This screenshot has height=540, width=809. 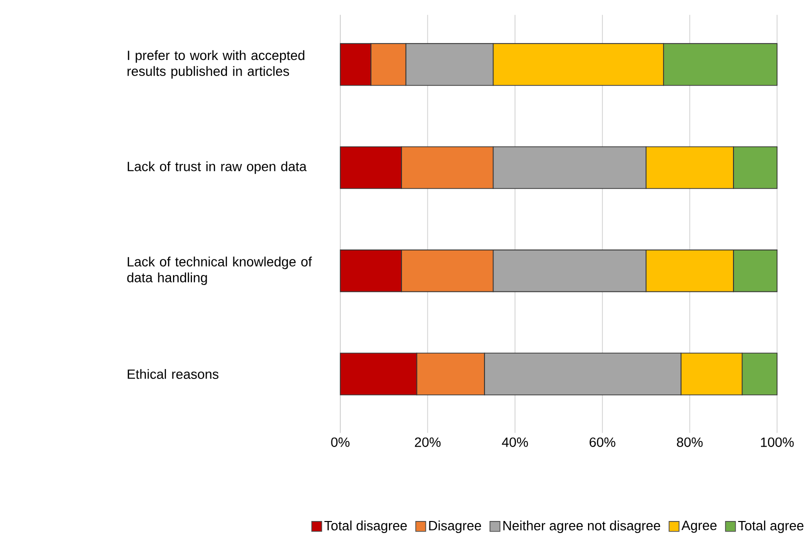 I want to click on legend-label: Neither agree not disagree, so click(x=581, y=526).